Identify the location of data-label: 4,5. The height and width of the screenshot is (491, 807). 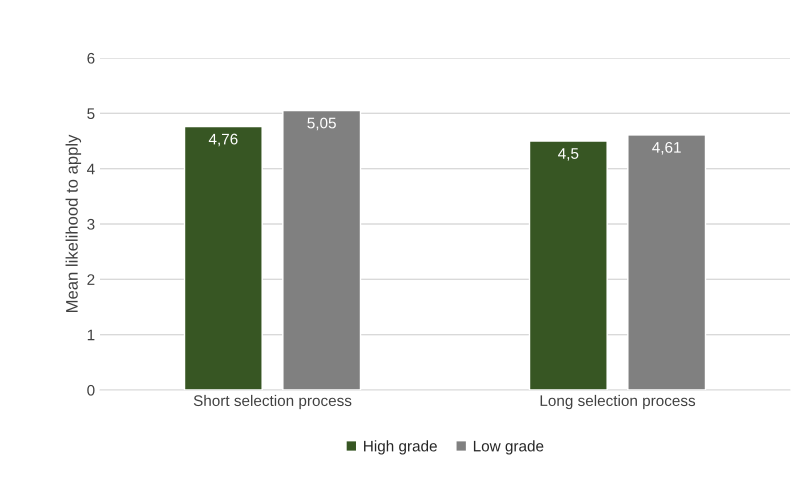
(568, 154).